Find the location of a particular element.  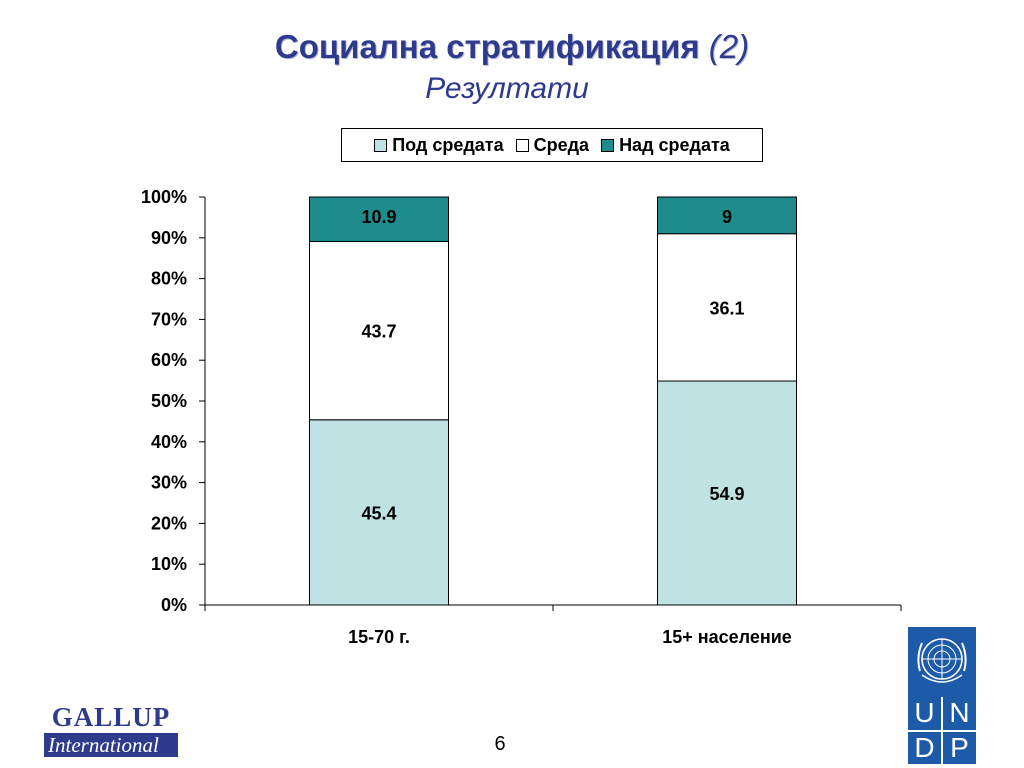

data-label: 36.1 is located at coordinates (726, 308).